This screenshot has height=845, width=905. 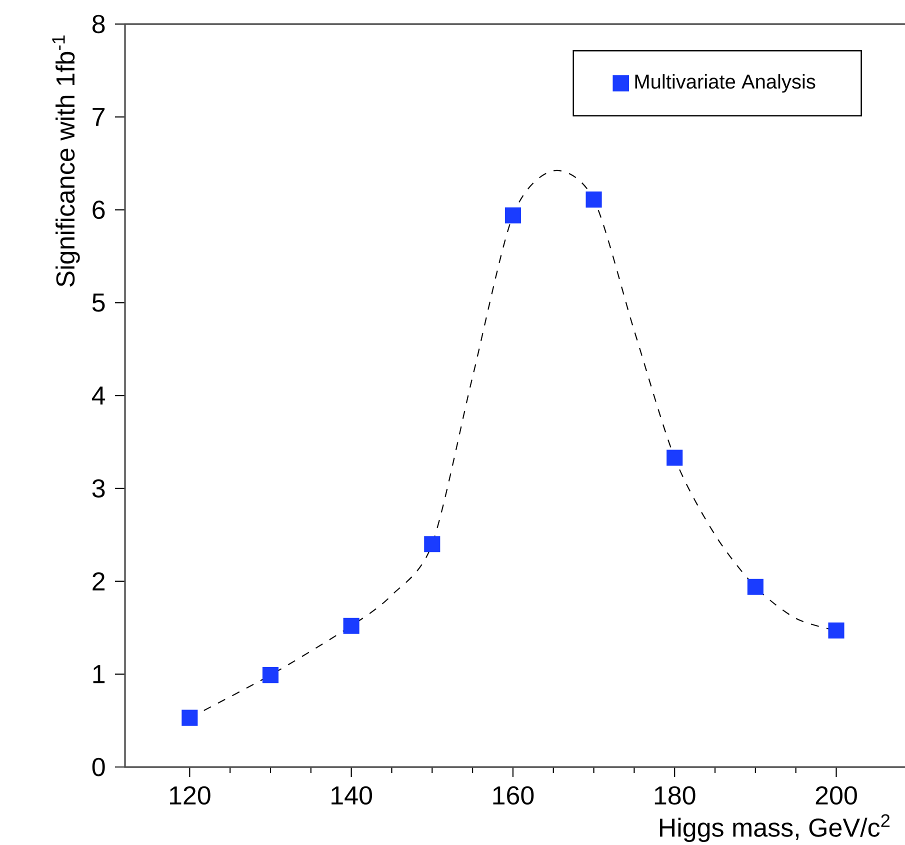 What do you see at coordinates (98, 117) in the screenshot?
I see `y-tick-label: 7` at bounding box center [98, 117].